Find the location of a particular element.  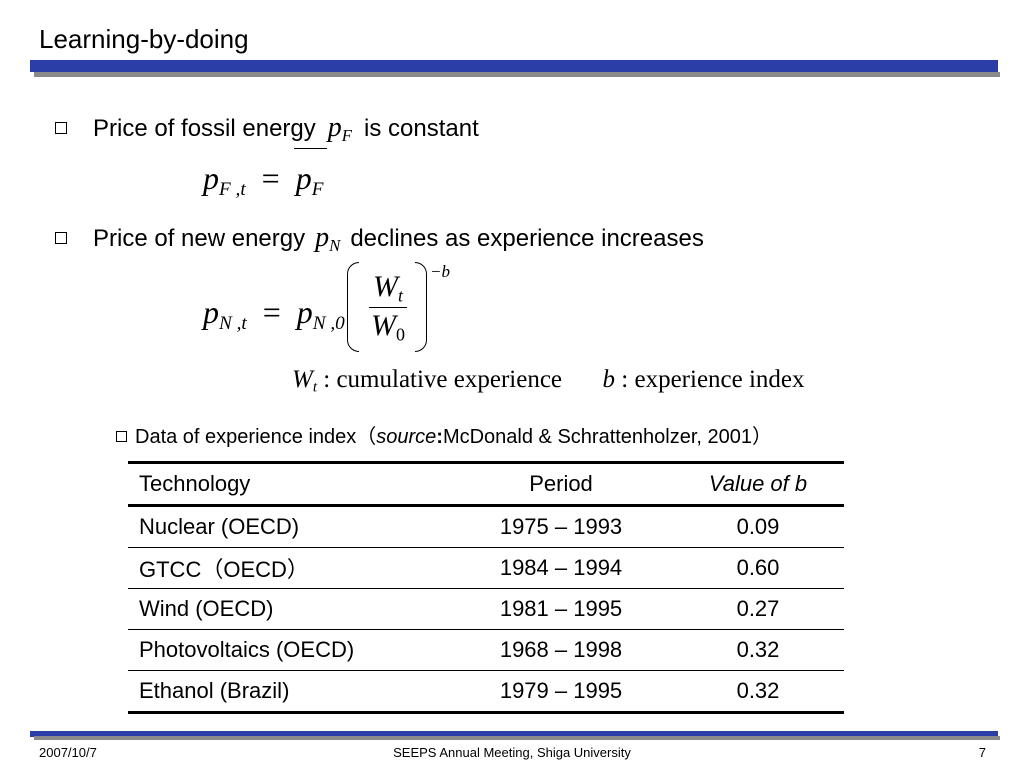

eq1-lhs: p is located at coordinates (211, 178).